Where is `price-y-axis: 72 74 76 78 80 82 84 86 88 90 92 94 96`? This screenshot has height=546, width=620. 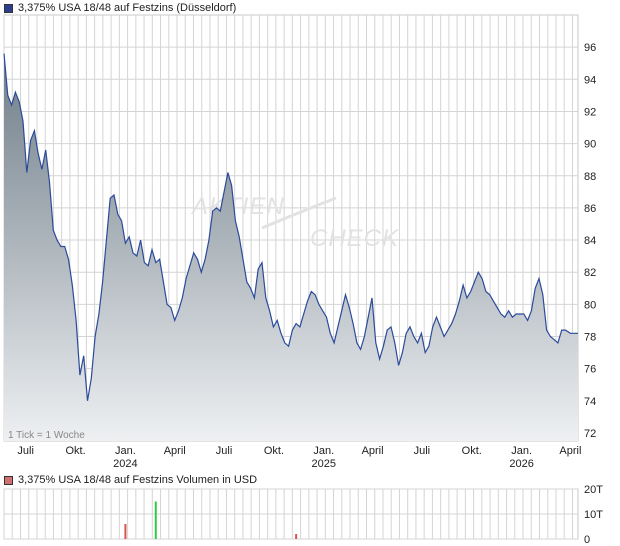 price-y-axis: 72 74 76 78 80 82 84 86 88 90 92 94 96 is located at coordinates (590, 241).